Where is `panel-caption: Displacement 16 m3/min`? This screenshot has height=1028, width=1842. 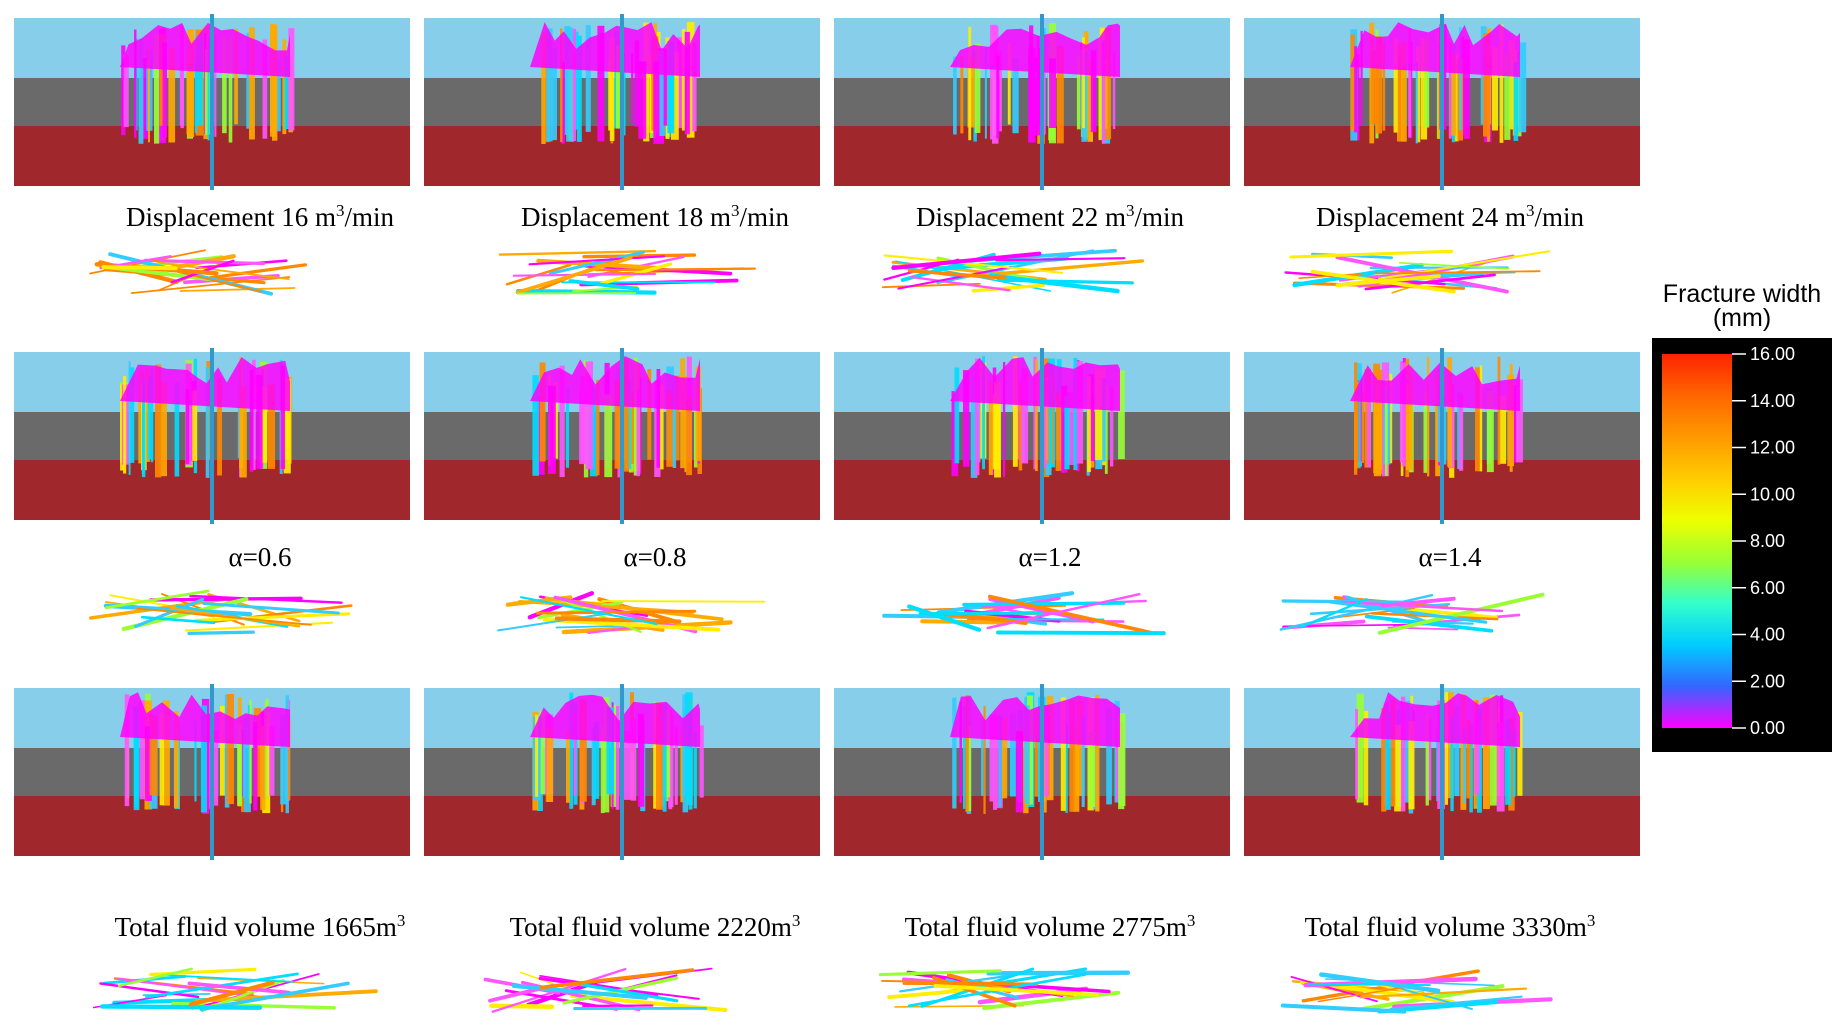
panel-caption: Displacement 16 m3/min is located at coordinates (260, 216).